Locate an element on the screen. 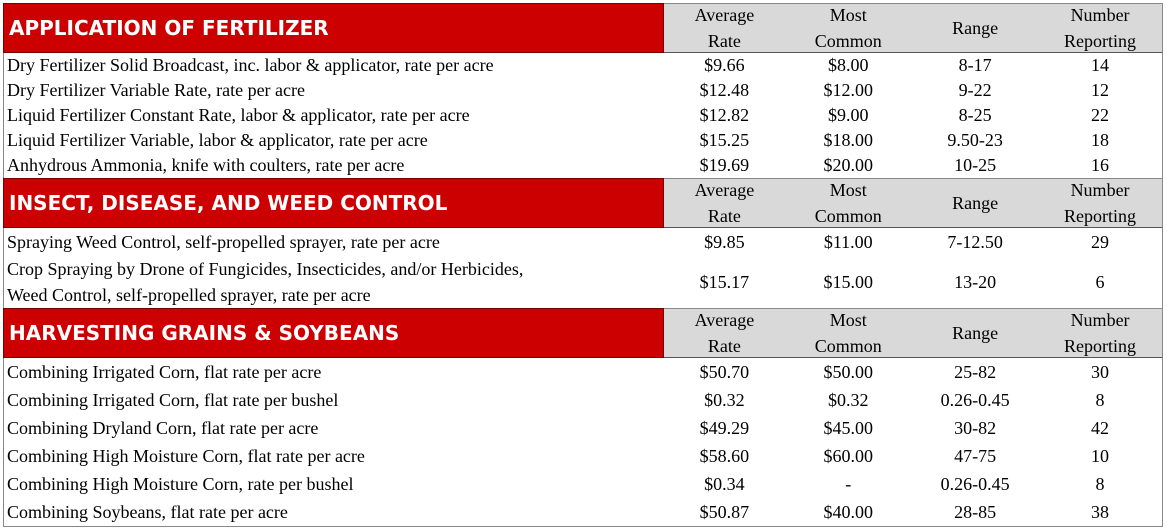  most-common: $40.00 is located at coordinates (848, 512).